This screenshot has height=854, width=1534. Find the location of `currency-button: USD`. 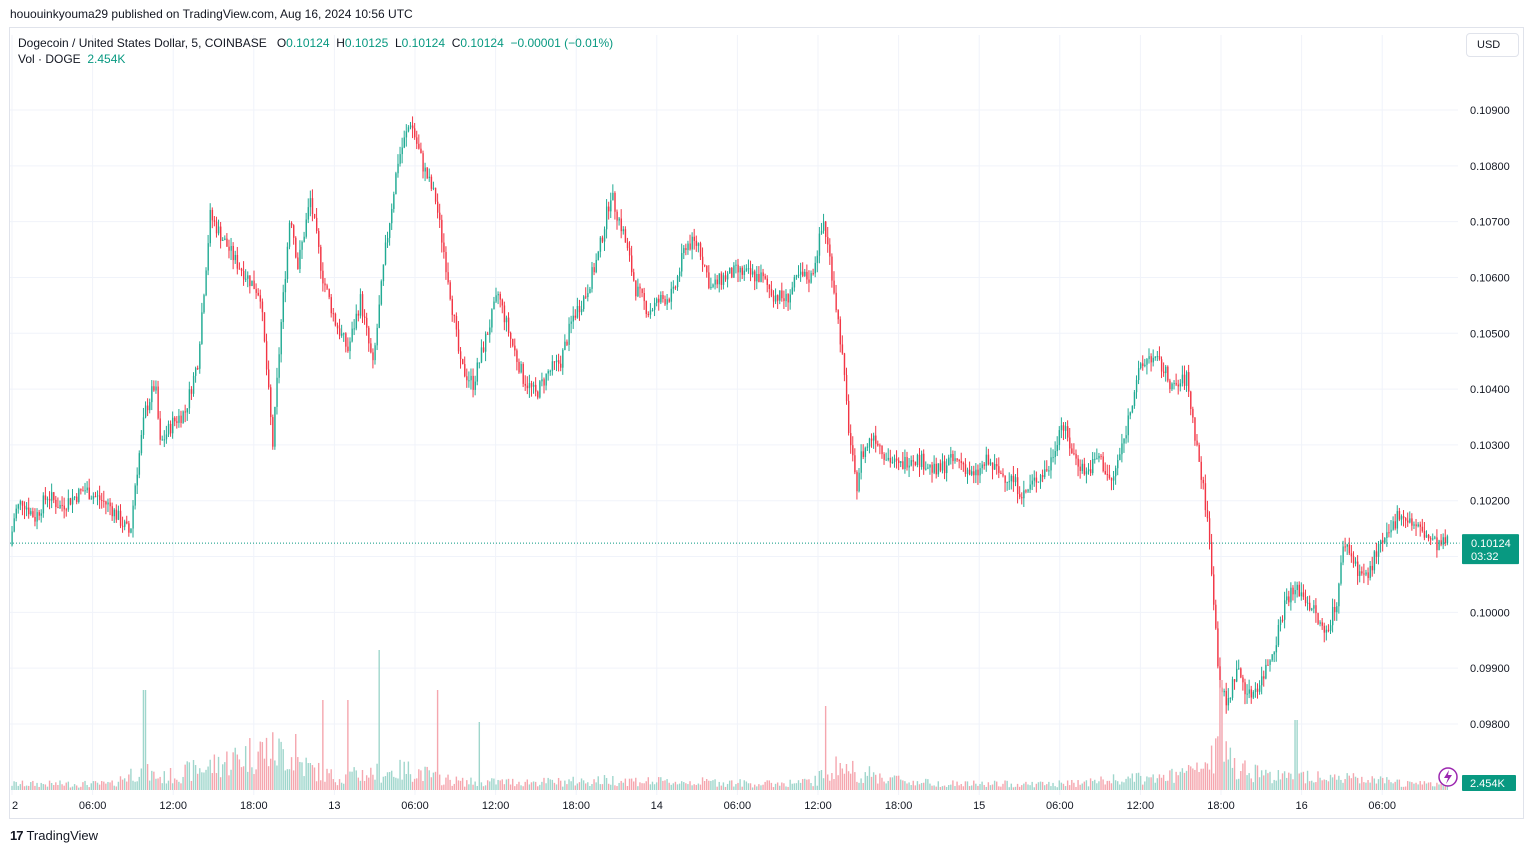

currency-button: USD is located at coordinates (1492, 45).